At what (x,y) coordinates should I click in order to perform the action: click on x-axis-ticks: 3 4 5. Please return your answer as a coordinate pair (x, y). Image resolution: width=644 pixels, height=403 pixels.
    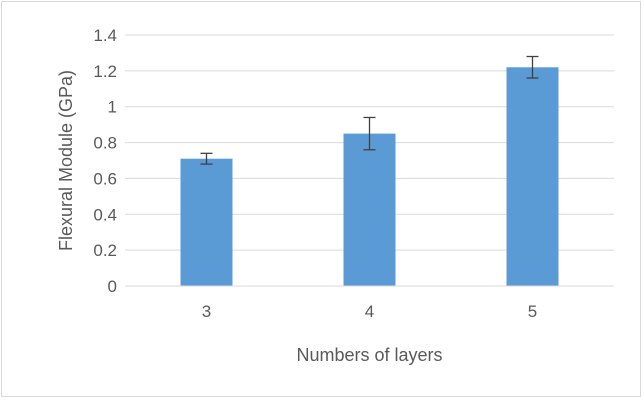
    Looking at the image, I should click on (369, 311).